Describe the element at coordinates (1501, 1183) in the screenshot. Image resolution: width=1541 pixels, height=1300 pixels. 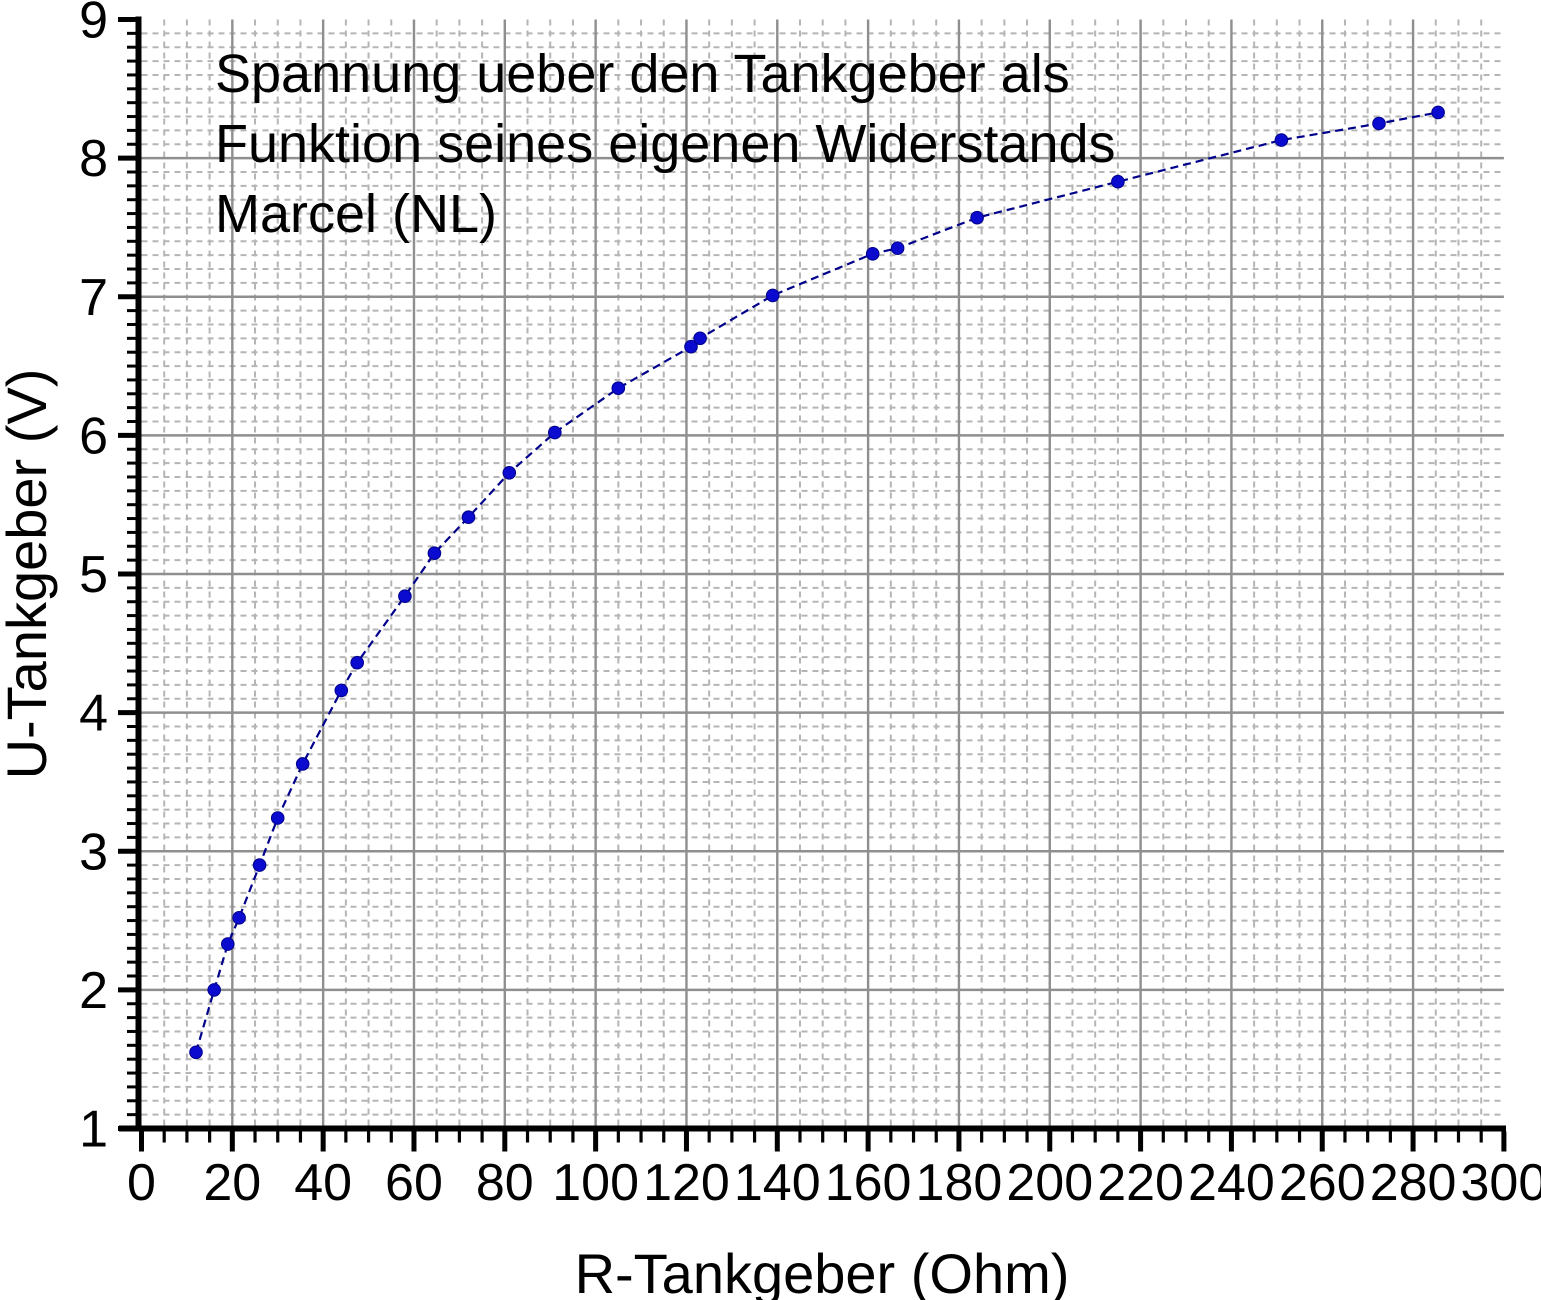
I see `x-tick-label: 300` at that location.